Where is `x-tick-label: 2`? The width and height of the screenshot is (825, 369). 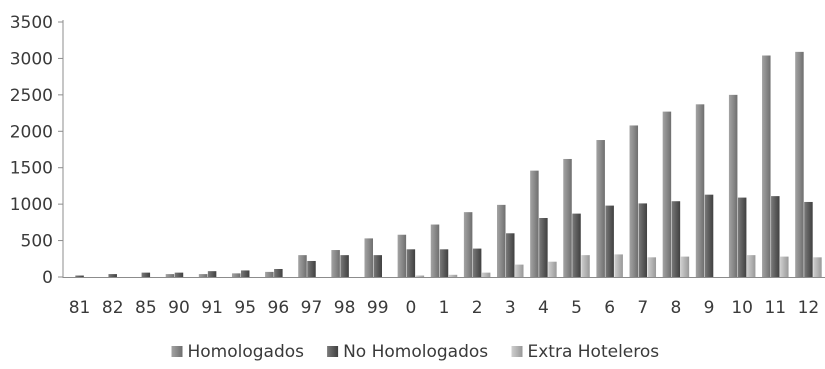 x-tick-label: 2 is located at coordinates (477, 308).